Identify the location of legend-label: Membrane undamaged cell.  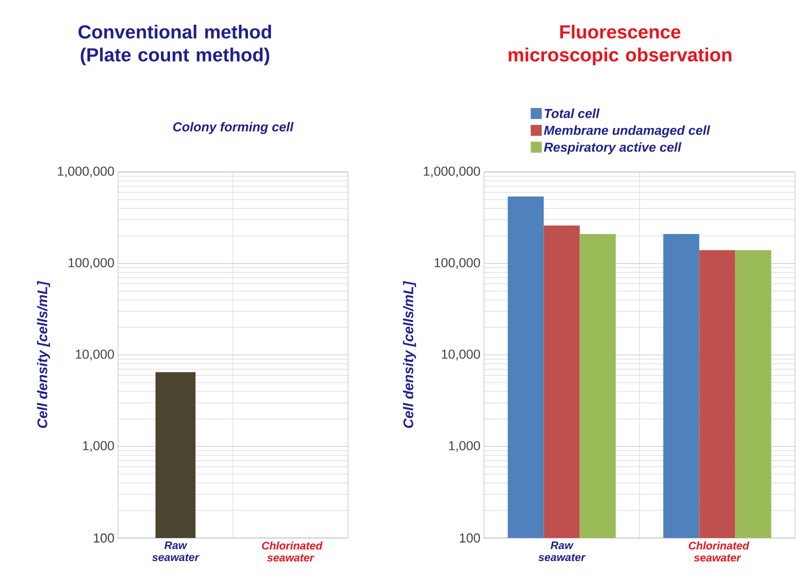
(627, 131).